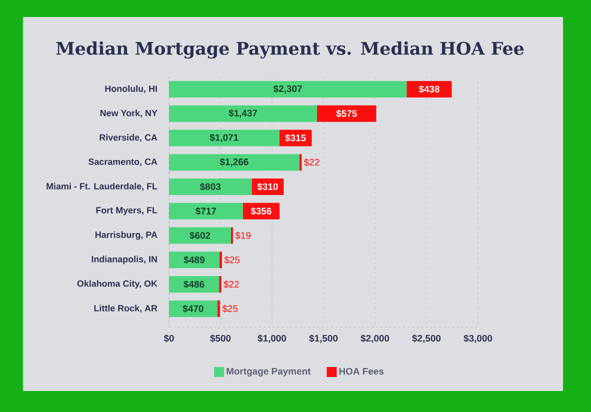  Describe the element at coordinates (290, 50) in the screenshot. I see `chart-title: Median Mortgage Payment vs. Median HOA Fee` at that location.